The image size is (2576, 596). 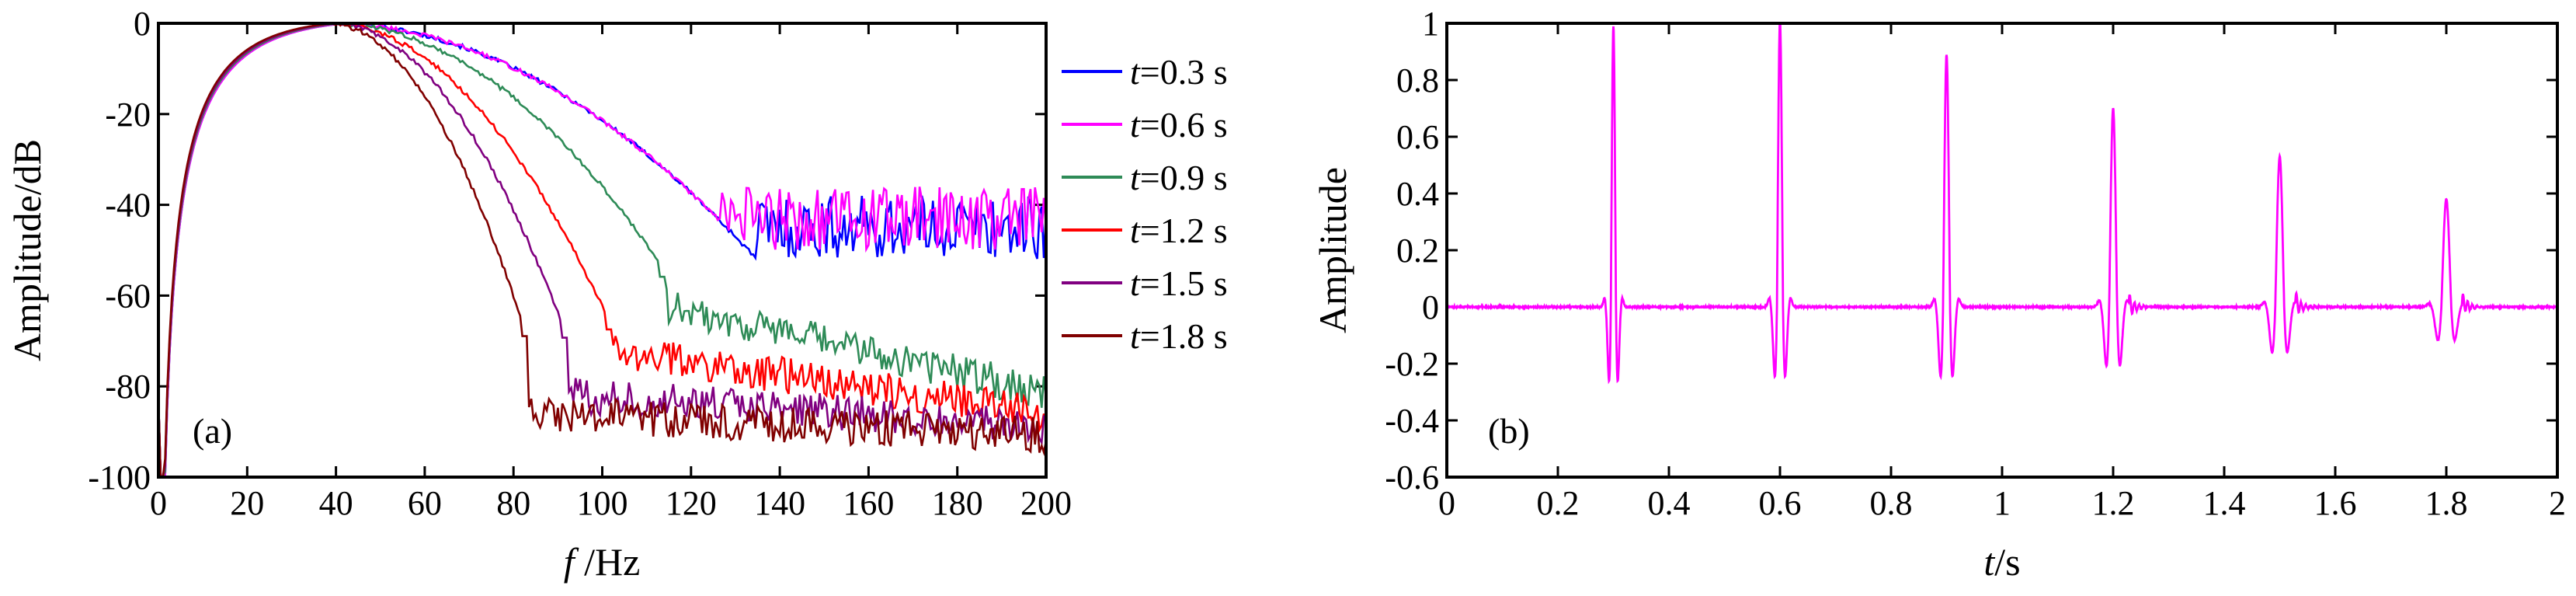 What do you see at coordinates (2002, 503) in the screenshot?
I see `signal-x-tick-label: 1` at bounding box center [2002, 503].